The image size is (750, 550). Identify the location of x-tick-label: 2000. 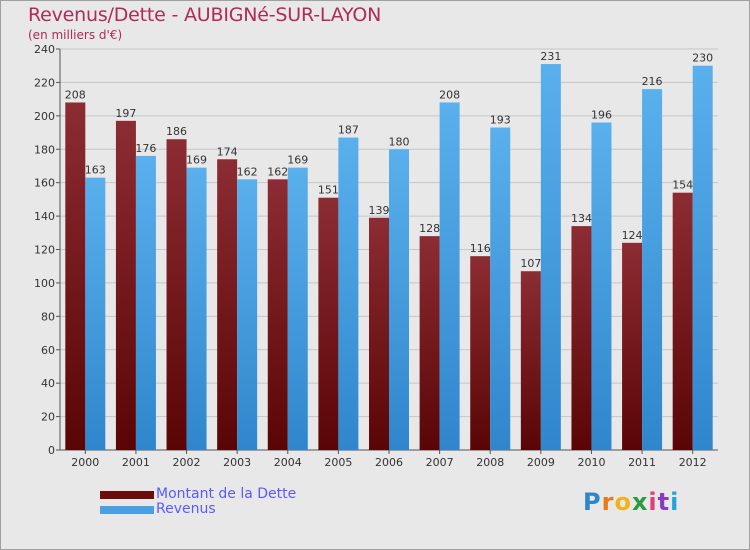
(85, 462).